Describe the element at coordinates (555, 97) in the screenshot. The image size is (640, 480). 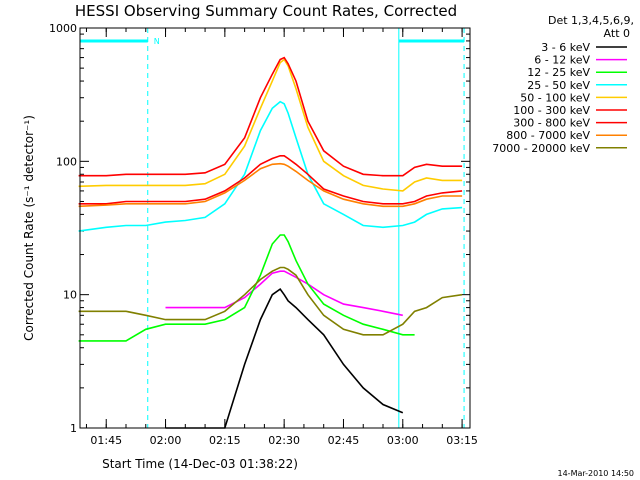
I see `legend-label: 50 - 100 keV` at that location.